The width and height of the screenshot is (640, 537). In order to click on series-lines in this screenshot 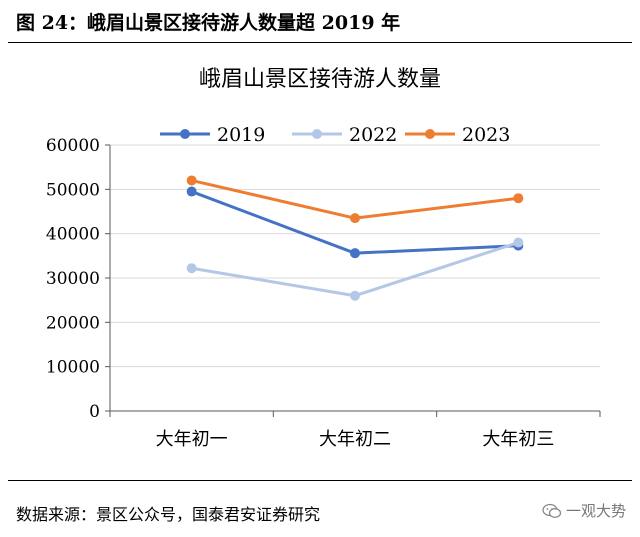, I will do `click(355, 238)`.